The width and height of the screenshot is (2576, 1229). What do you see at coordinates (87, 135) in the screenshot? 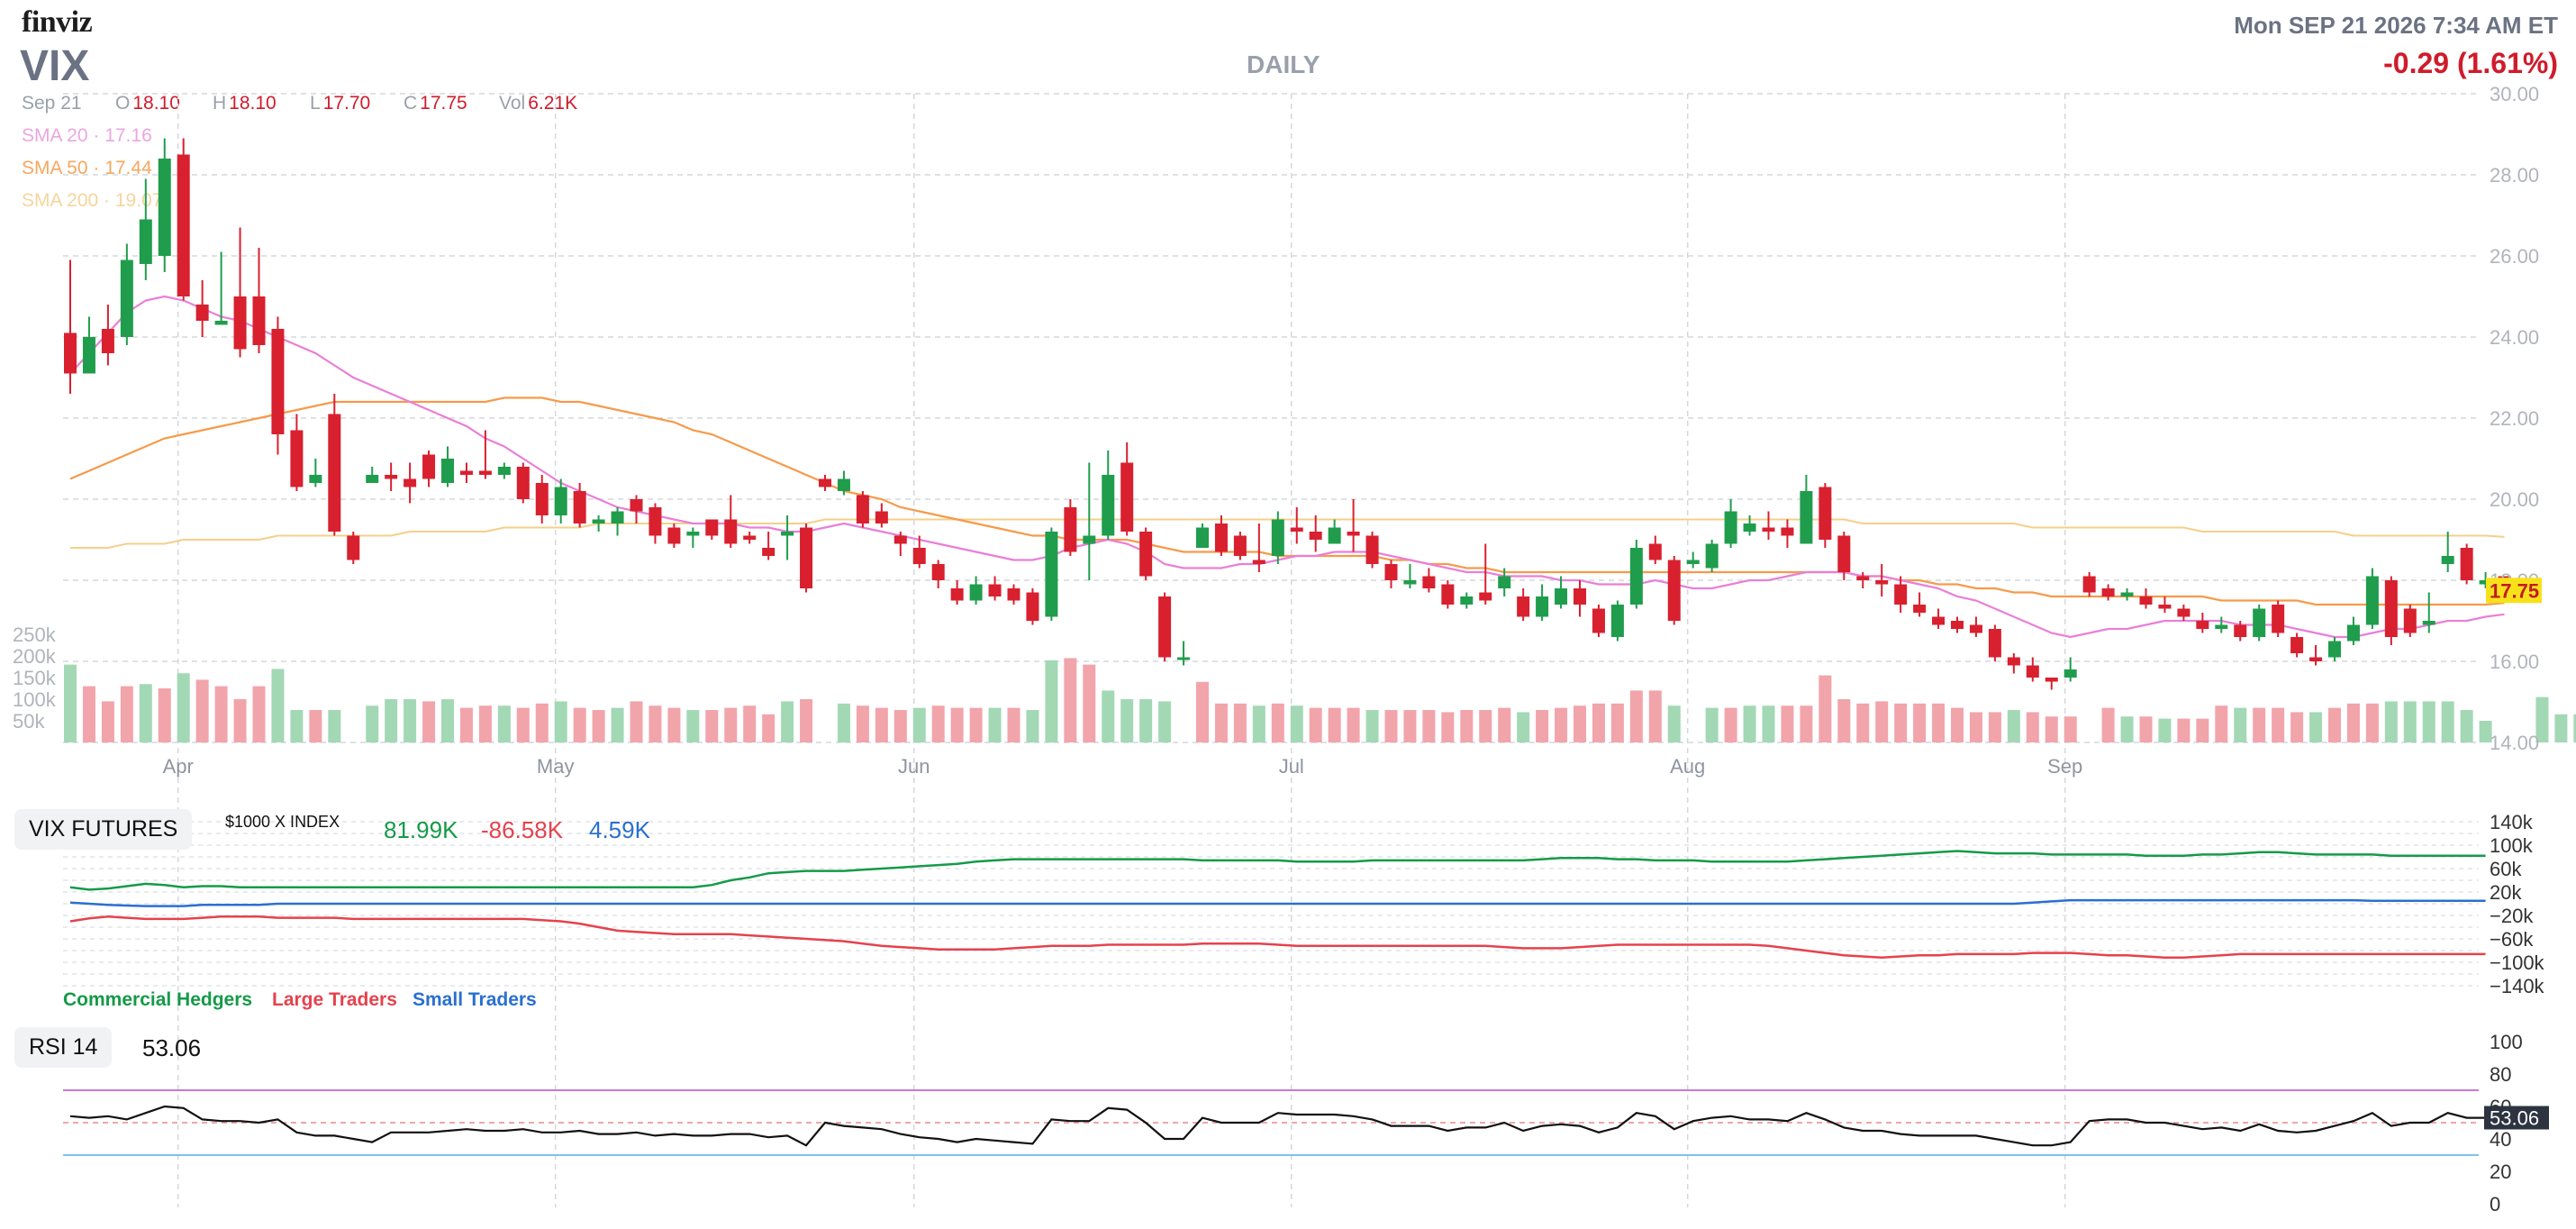
I see `sma20-legend: SMA 20 · 17.16` at bounding box center [87, 135].